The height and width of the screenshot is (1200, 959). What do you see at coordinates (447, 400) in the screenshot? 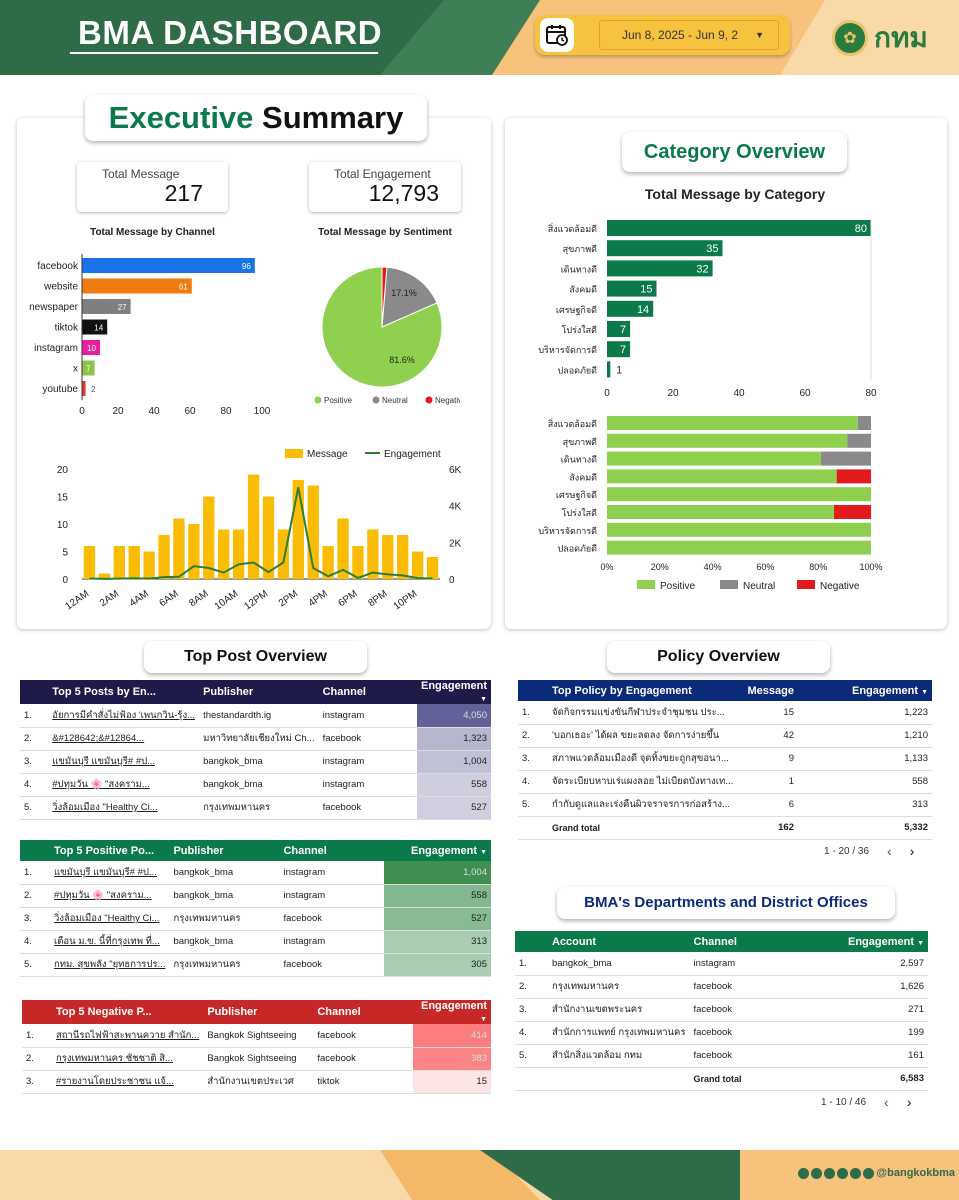
I see `sentiment-legend-label: Negative` at bounding box center [447, 400].